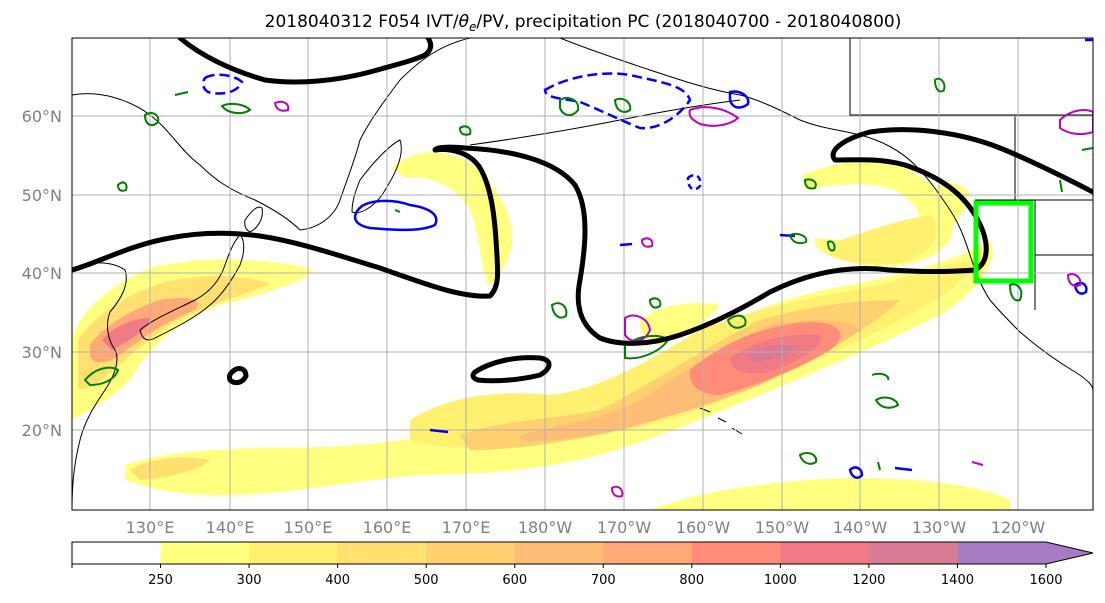 This screenshot has height=603, width=1105. I want to click on lat-axis: 60°N 50°N 40°N 30°N 20°N, so click(42, 273).